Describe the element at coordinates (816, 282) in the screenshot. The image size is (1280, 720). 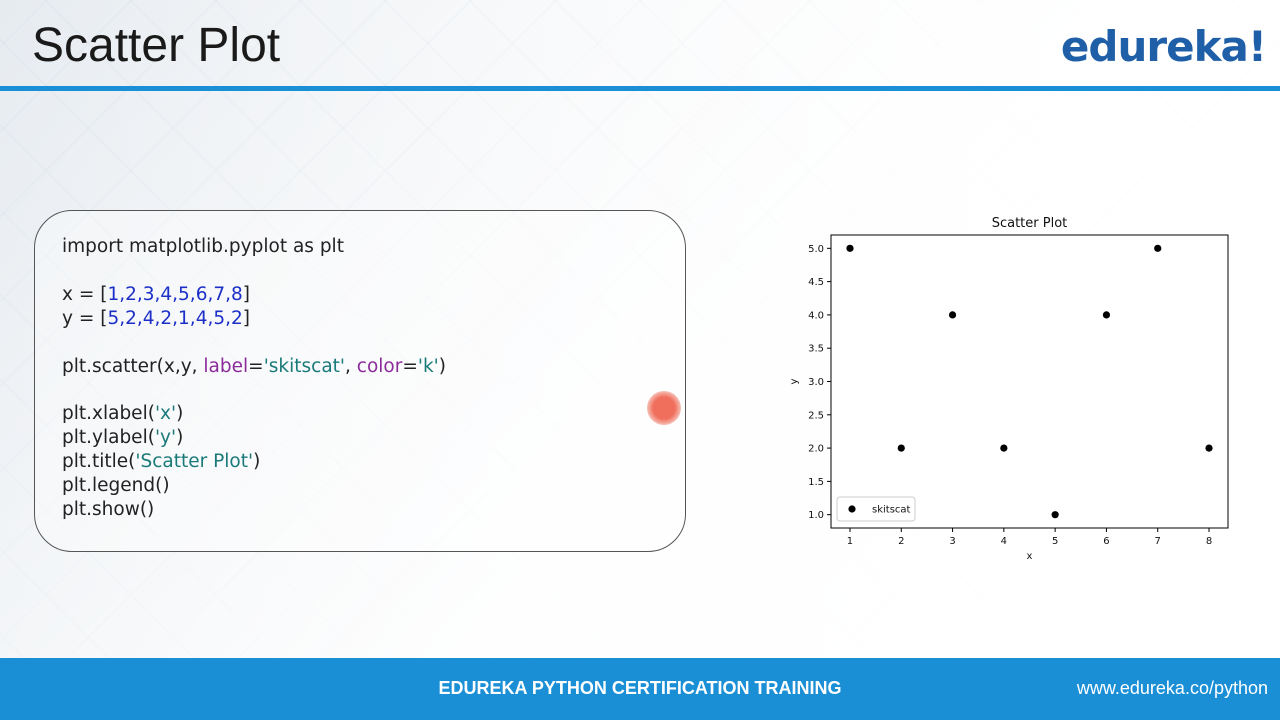
I see `y-tick-label: 4.5` at that location.